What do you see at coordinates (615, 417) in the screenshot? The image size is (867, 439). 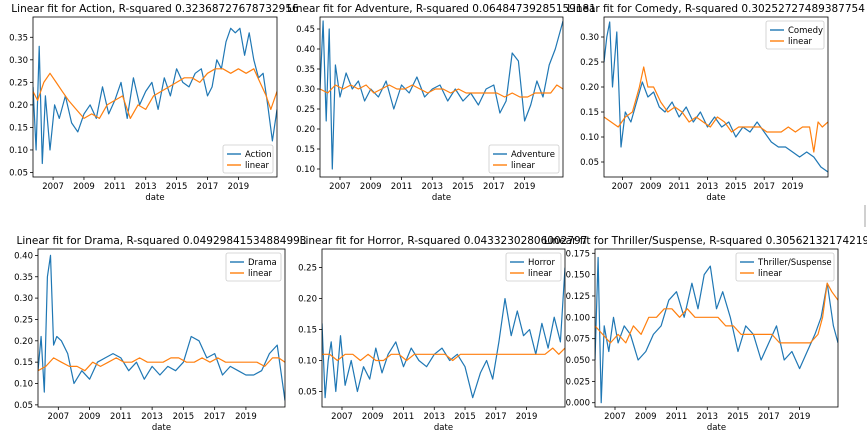 I see `chart-5-xtick-label: 2007` at bounding box center [615, 417].